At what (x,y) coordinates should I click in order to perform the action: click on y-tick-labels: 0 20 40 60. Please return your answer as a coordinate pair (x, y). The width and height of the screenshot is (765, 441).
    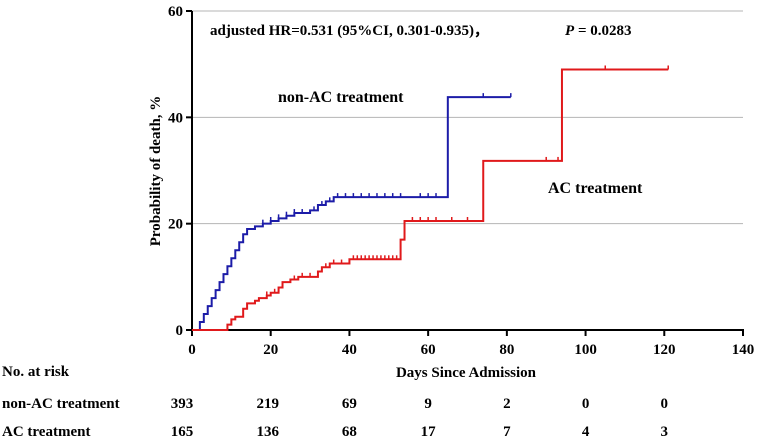
    Looking at the image, I should click on (175, 171).